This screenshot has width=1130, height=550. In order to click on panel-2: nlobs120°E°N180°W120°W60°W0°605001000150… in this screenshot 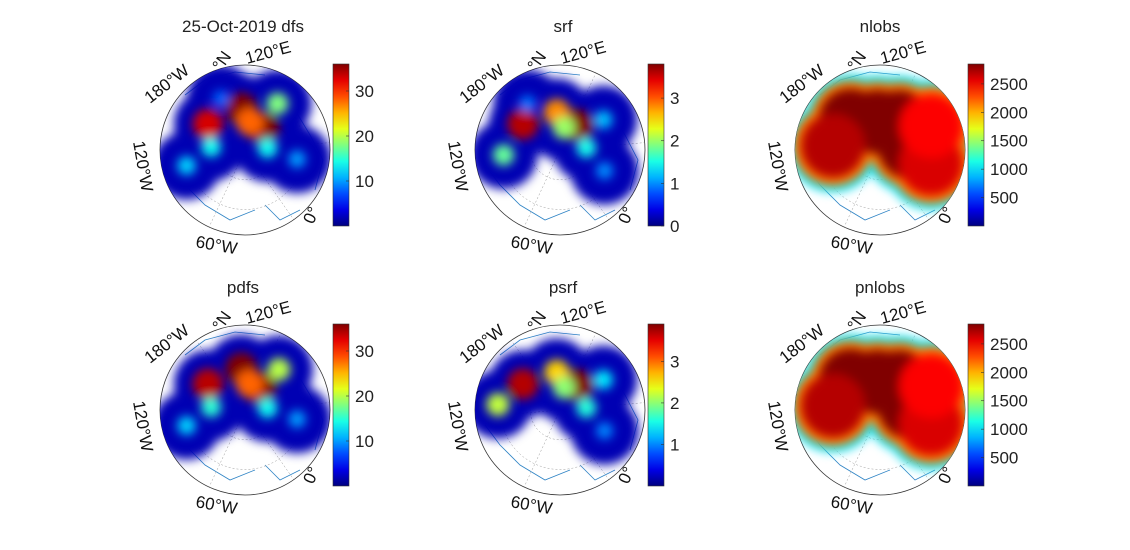, I will do `click(896, 137)`.